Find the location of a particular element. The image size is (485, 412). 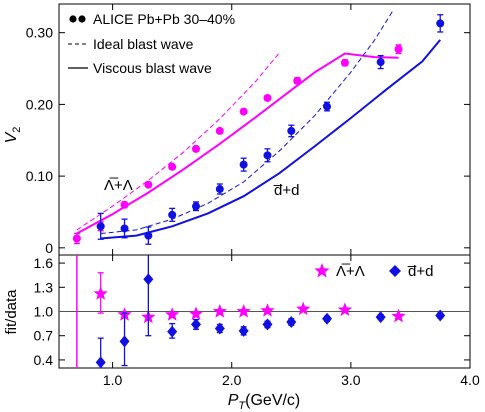

ratio-y-label: fit/data is located at coordinates (11, 312).